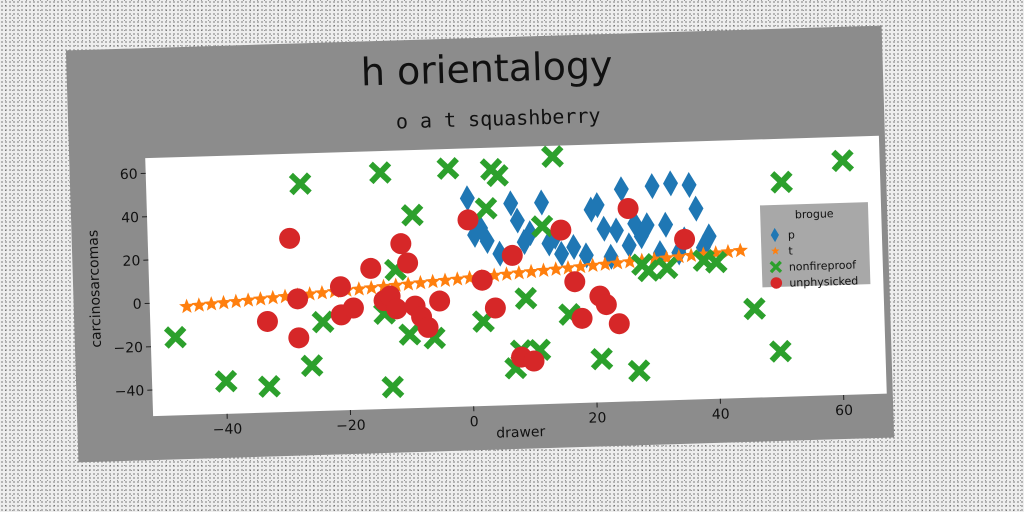  I want to click on legend-box, so click(815, 245).